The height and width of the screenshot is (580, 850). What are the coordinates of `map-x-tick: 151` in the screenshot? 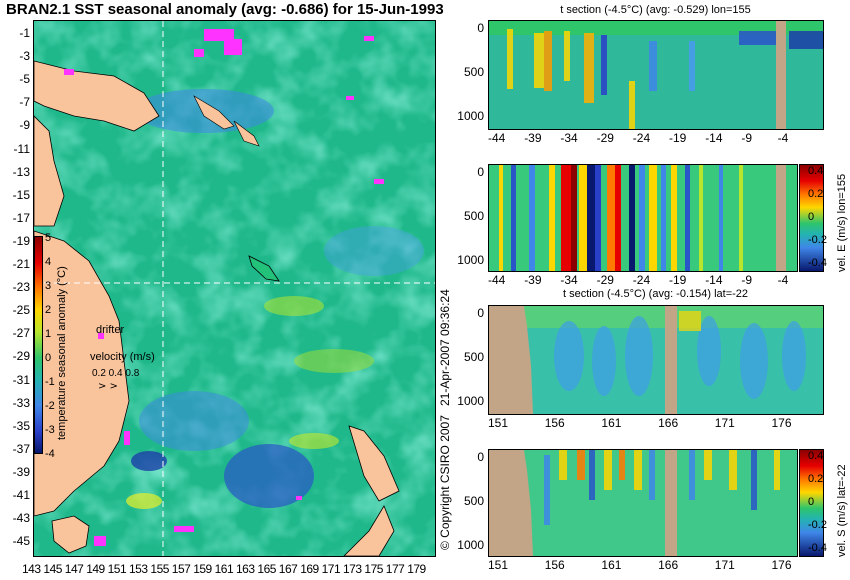 It's located at (117, 569).